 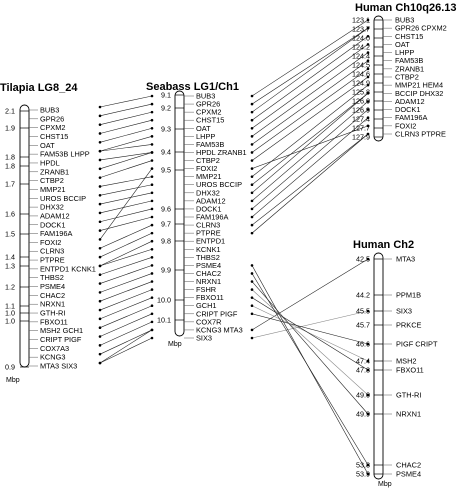 What do you see at coordinates (210, 241) in the screenshot?
I see `gene-label: ENTPD1` at bounding box center [210, 241].